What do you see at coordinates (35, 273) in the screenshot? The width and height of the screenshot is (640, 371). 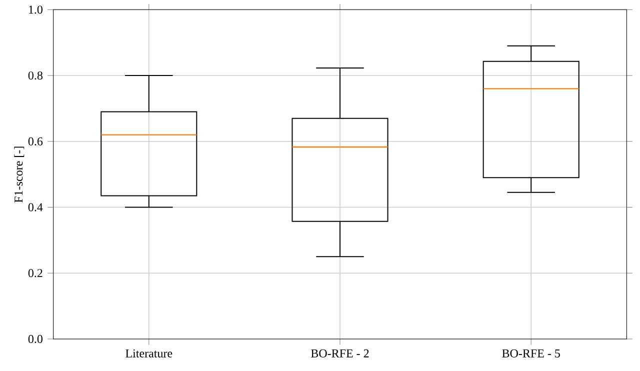 I see `y-tick-label: 0.2` at bounding box center [35, 273].